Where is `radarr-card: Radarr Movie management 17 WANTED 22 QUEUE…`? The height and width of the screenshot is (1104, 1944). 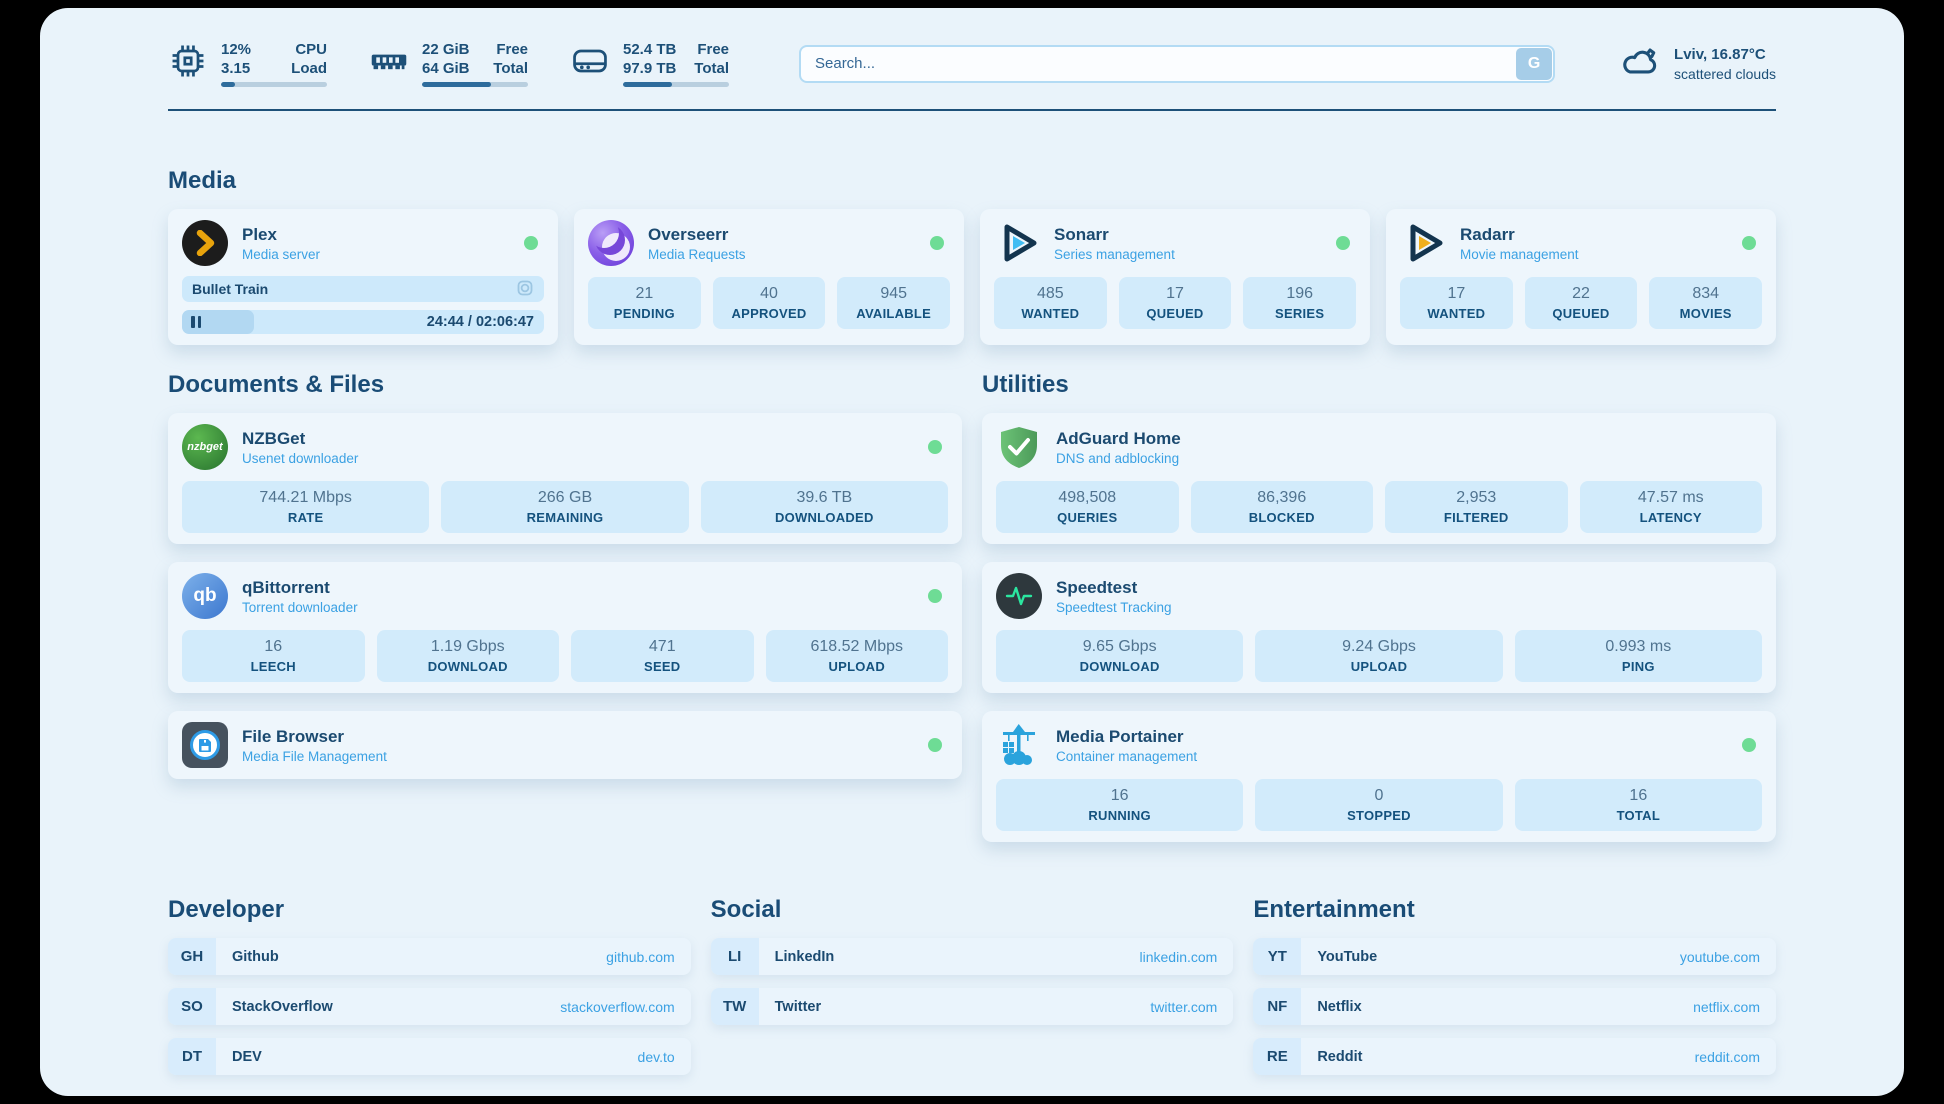 radarr-card: Radarr Movie management 17 WANTED 22 QUEUE… is located at coordinates (1581, 277).